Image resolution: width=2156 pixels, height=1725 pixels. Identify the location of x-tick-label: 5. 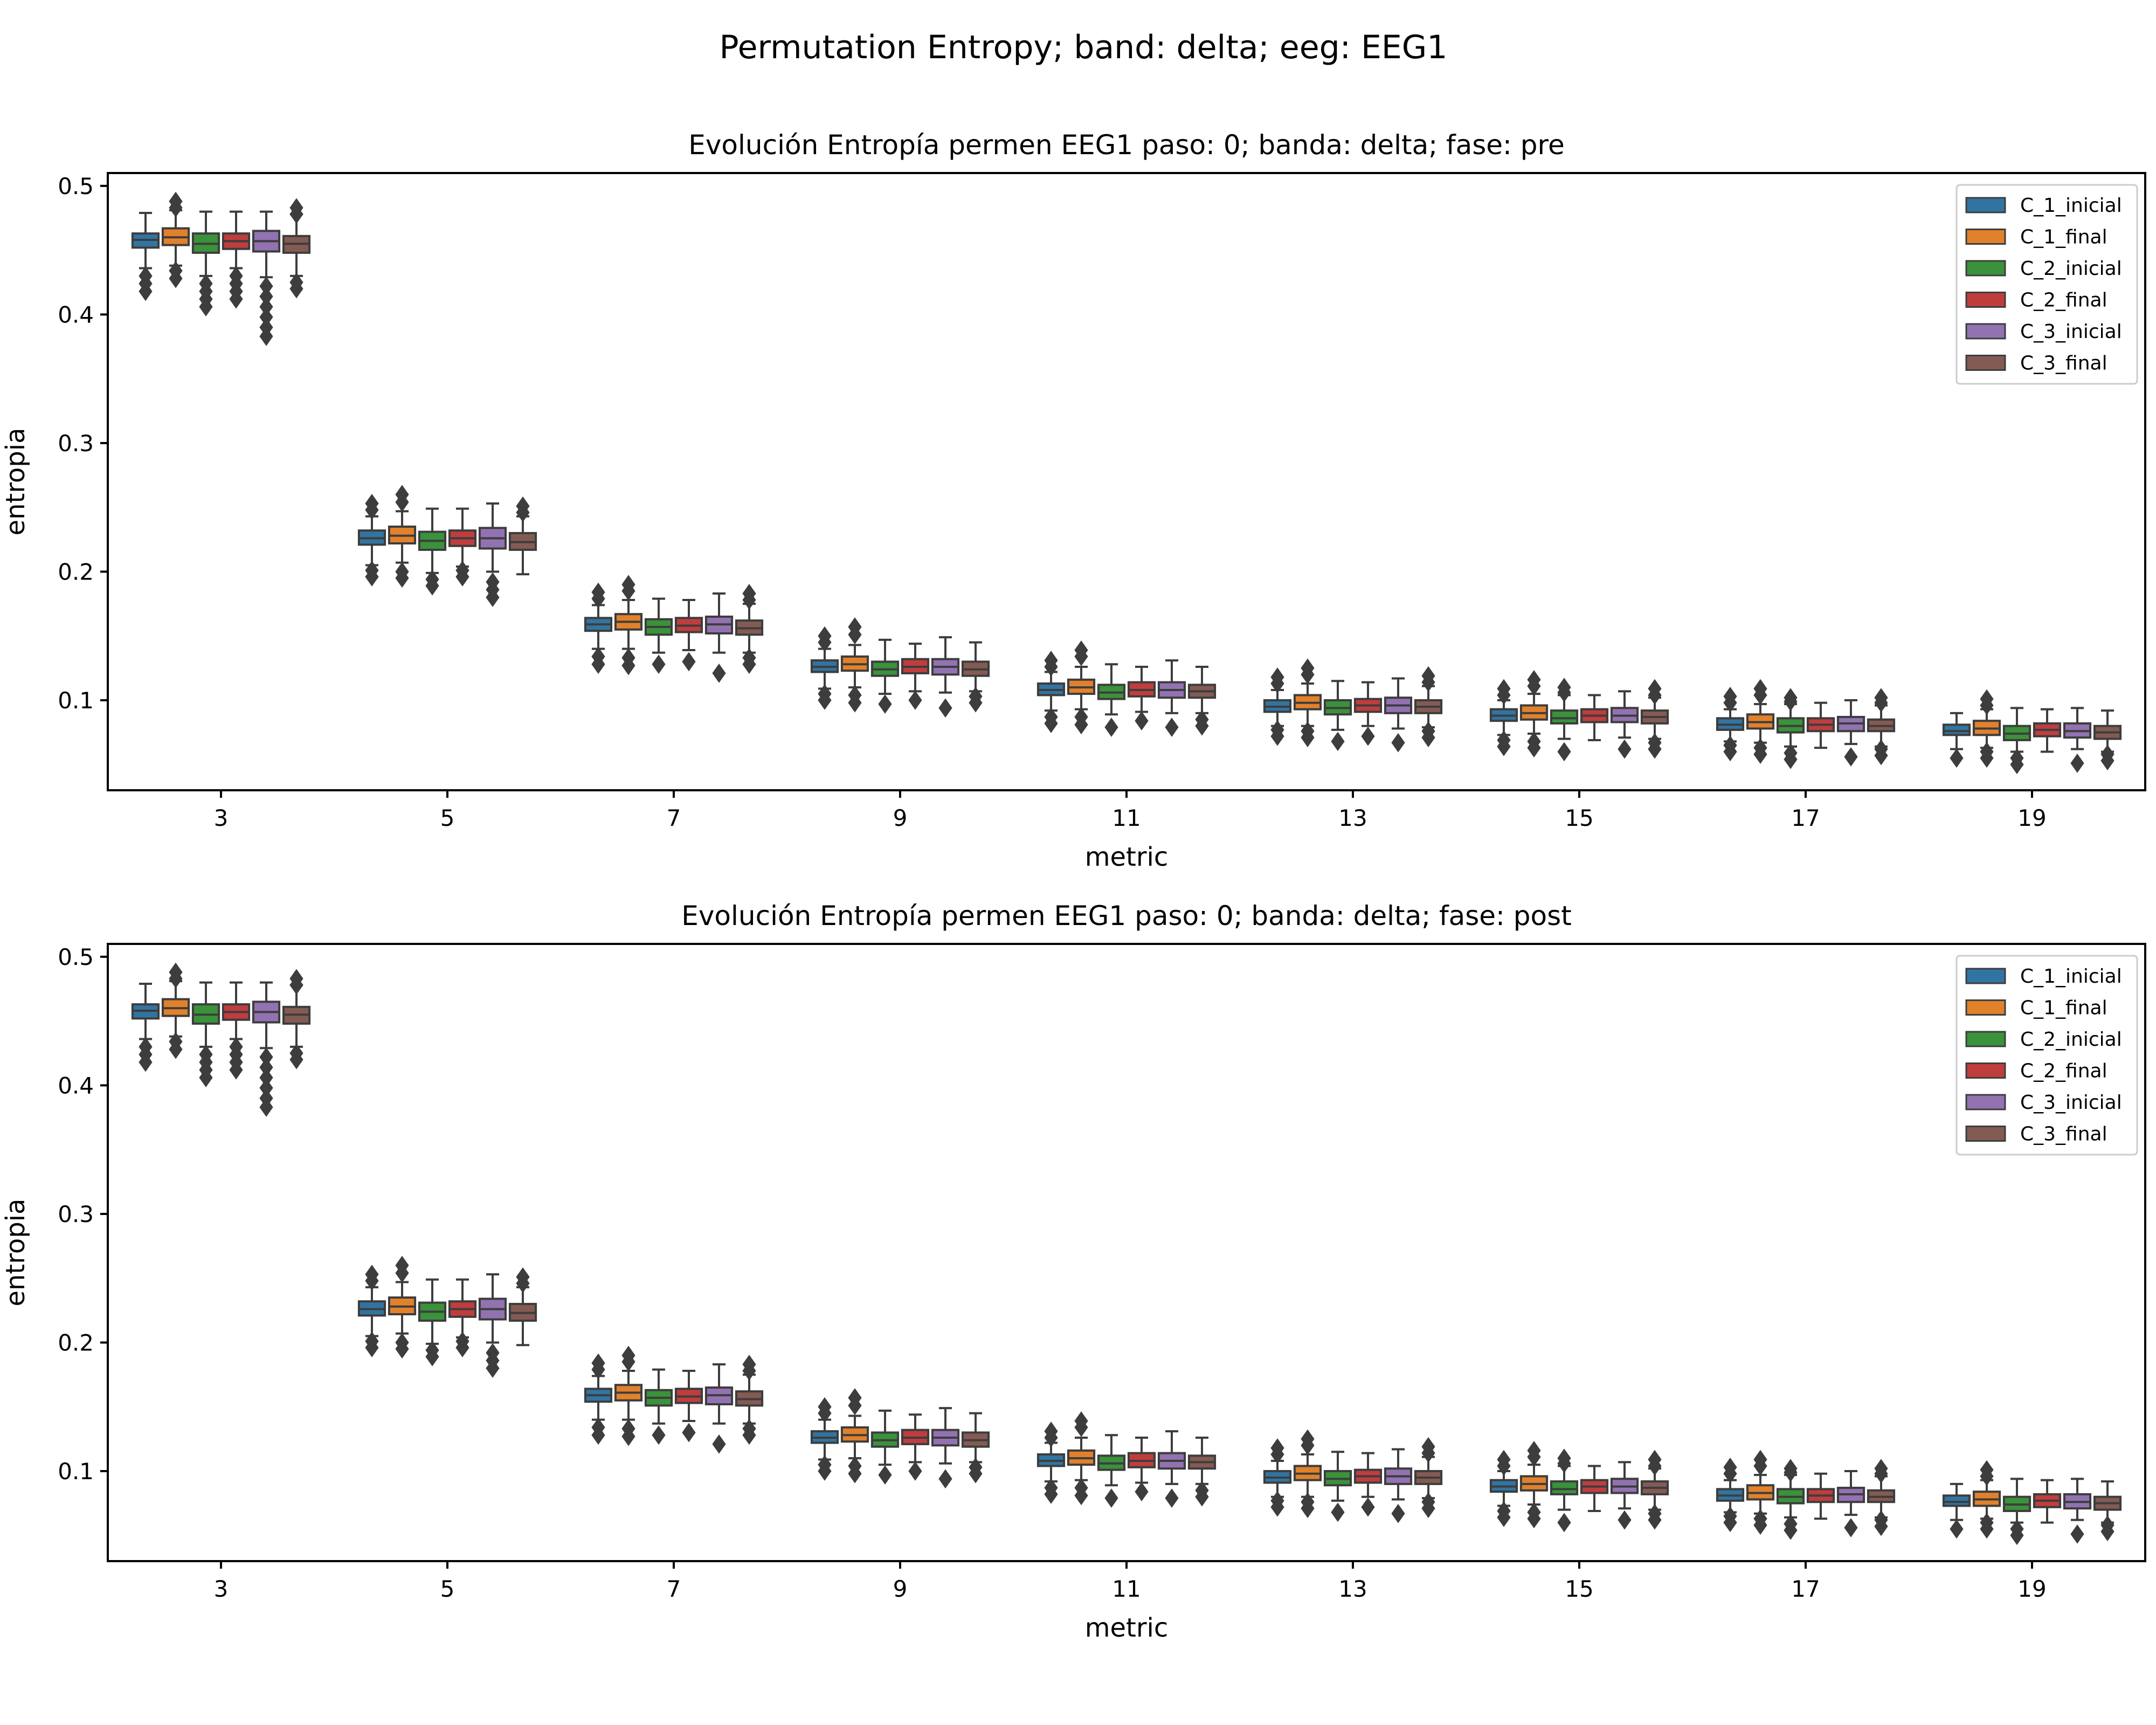
(447, 1589).